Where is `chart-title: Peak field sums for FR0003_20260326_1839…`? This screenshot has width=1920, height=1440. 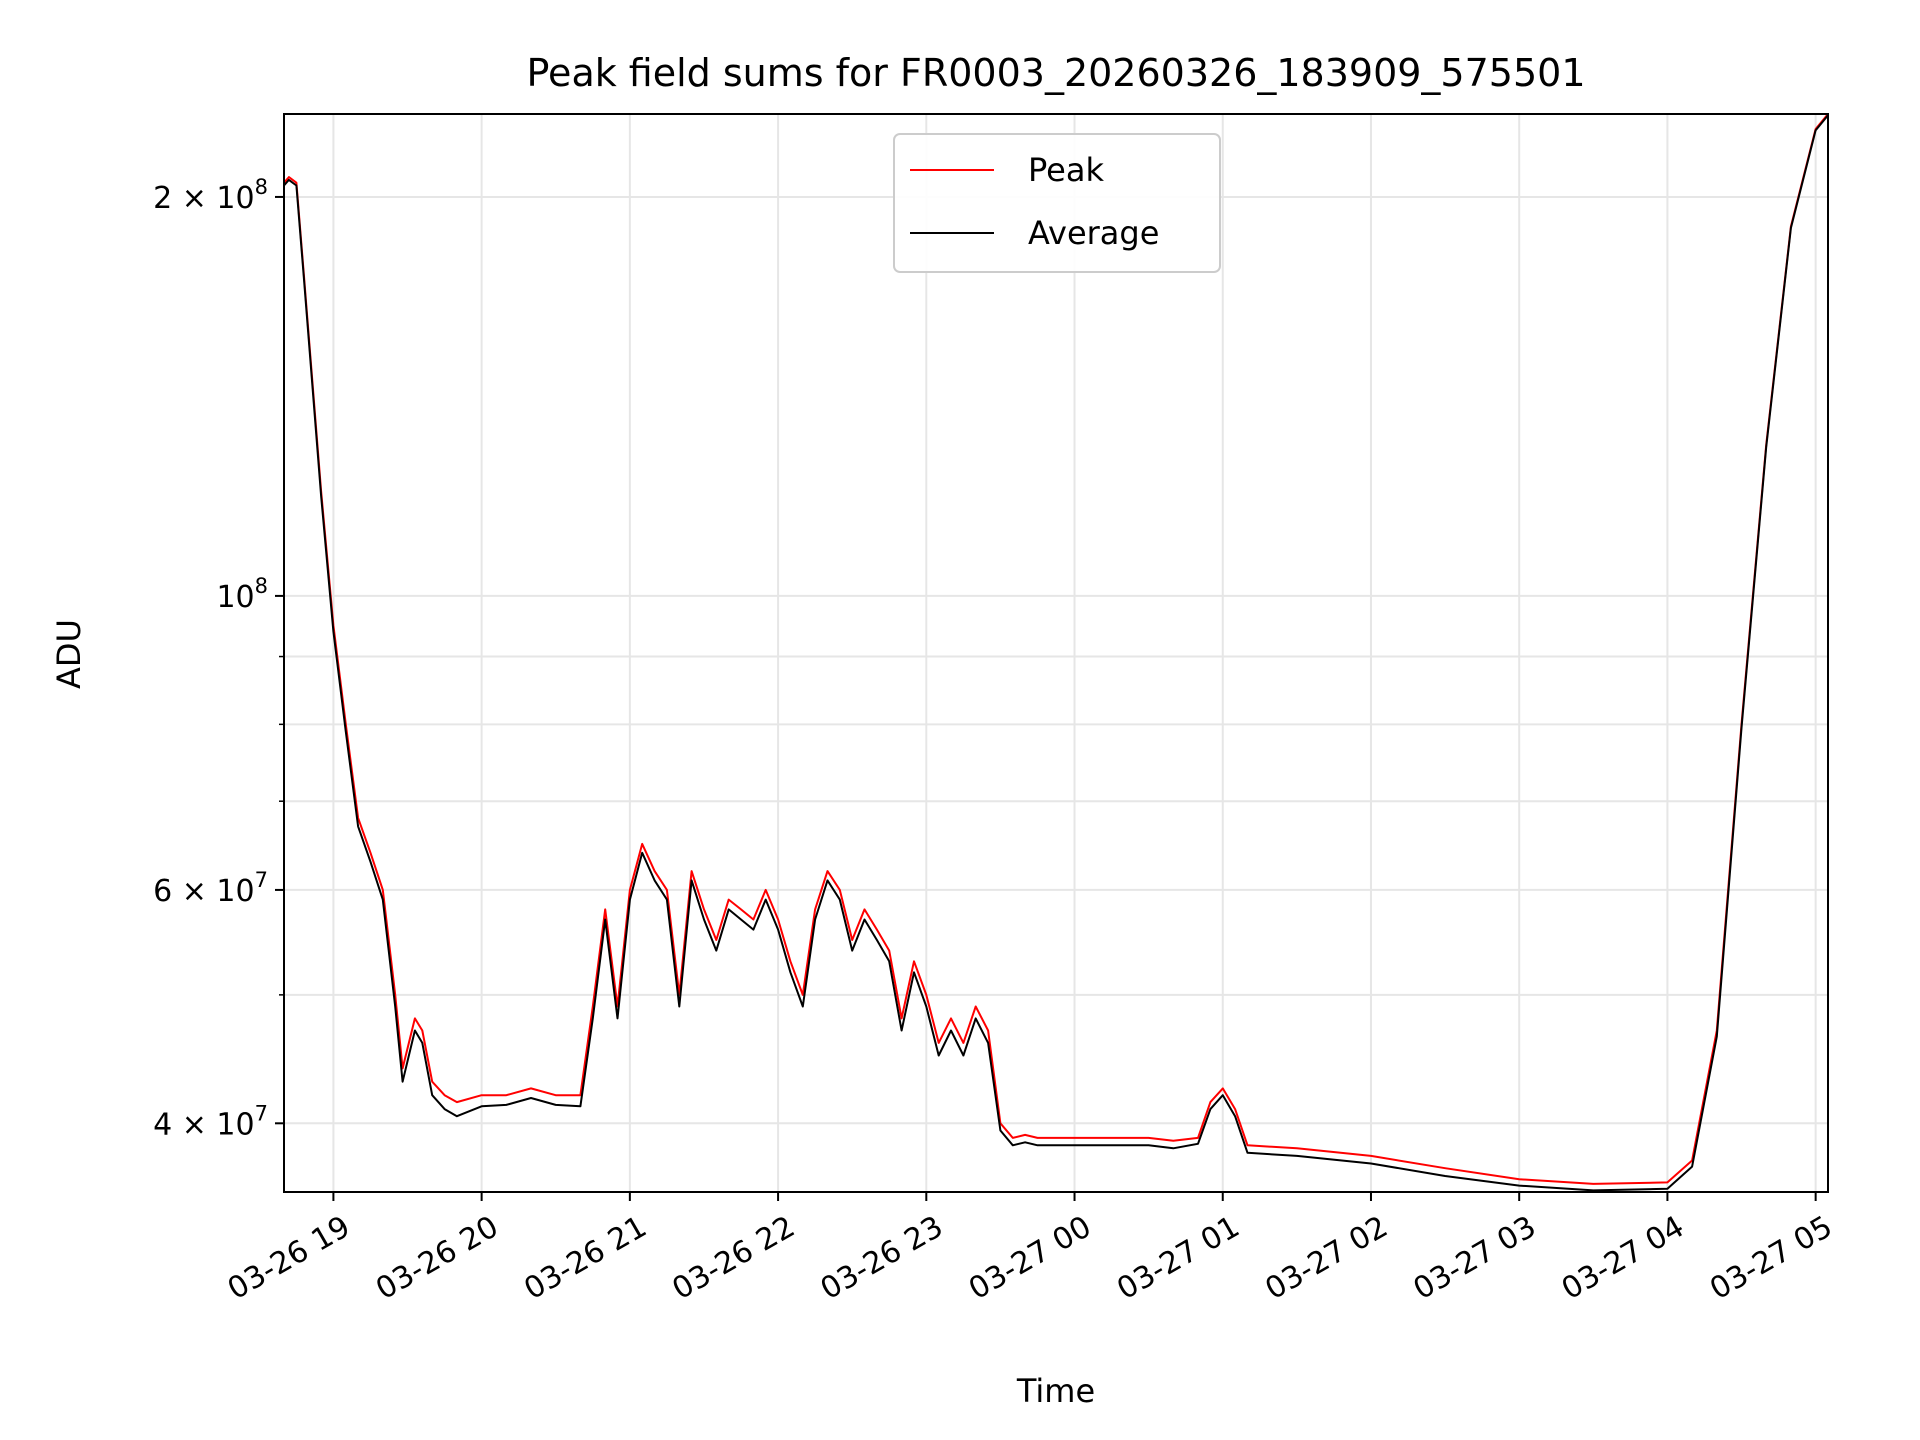 chart-title: Peak field sums for FR0003_20260326_1839… is located at coordinates (1056, 73).